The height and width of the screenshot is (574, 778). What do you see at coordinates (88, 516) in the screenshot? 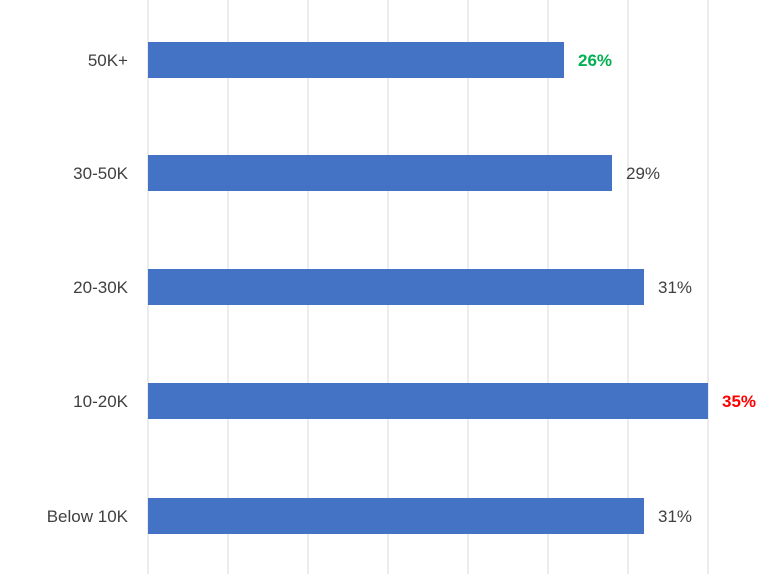
I see `category-label: Below 10K` at bounding box center [88, 516].